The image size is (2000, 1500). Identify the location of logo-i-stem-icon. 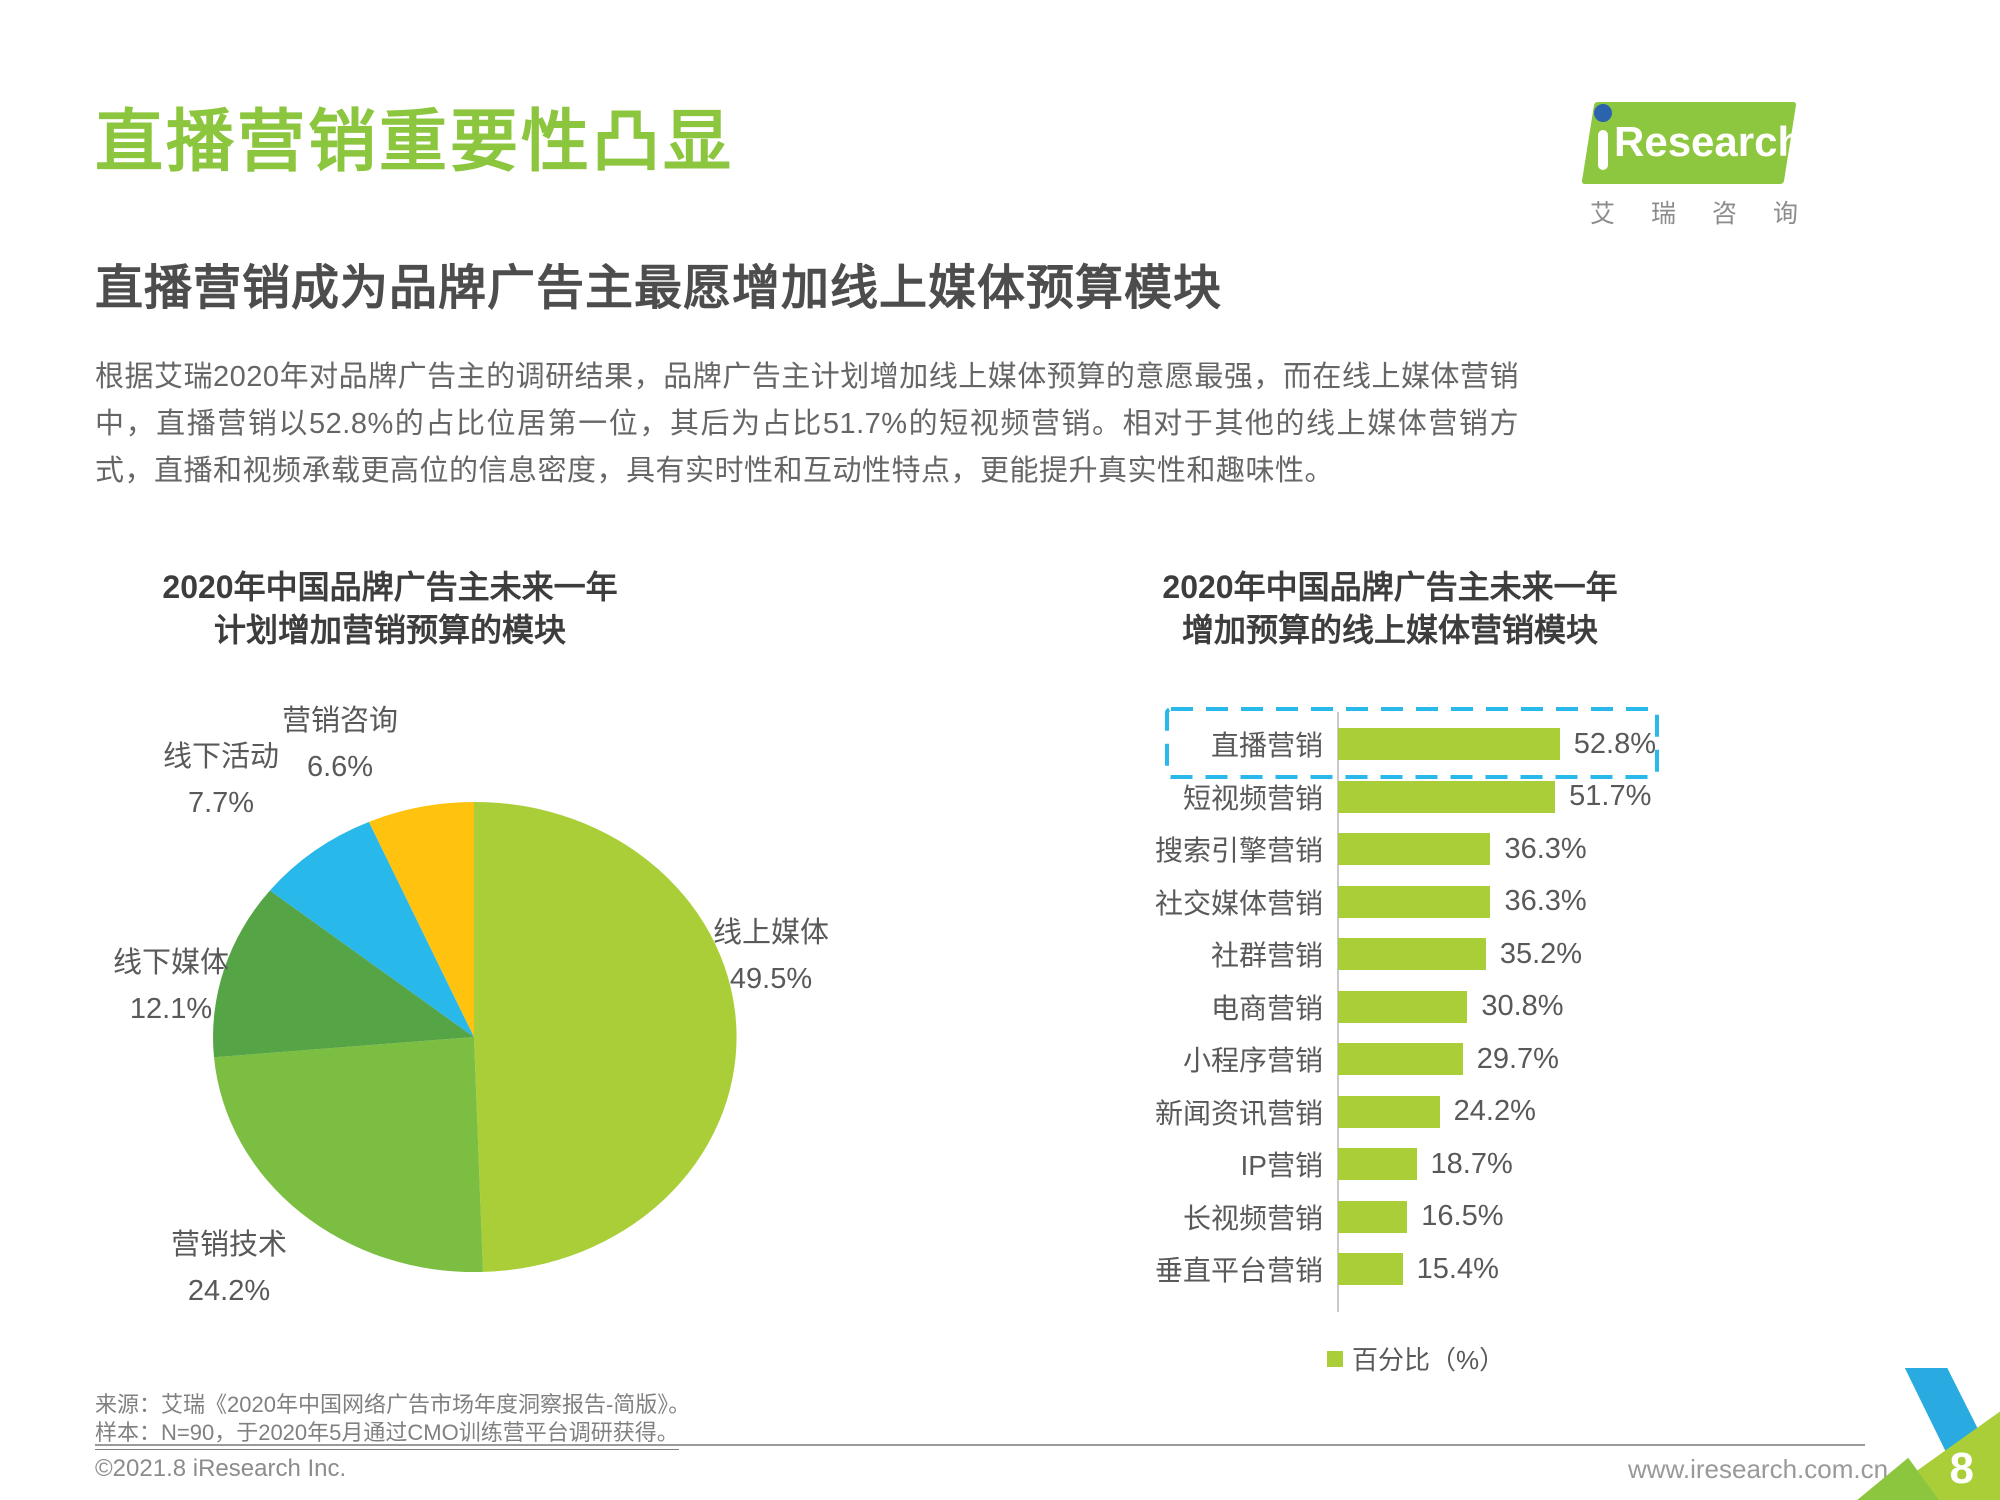
(1603, 150).